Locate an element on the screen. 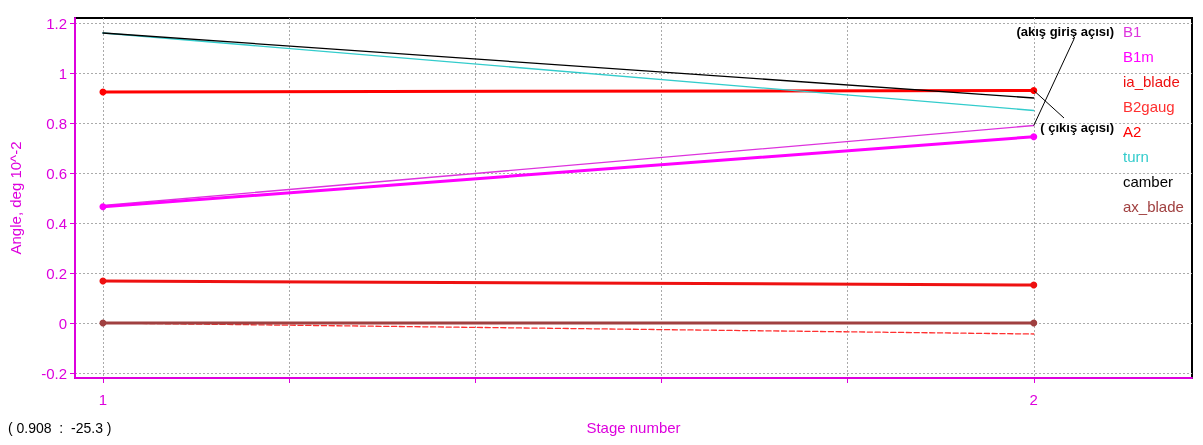 This screenshot has width=1203, height=445. text: turn is located at coordinates (1136, 156).